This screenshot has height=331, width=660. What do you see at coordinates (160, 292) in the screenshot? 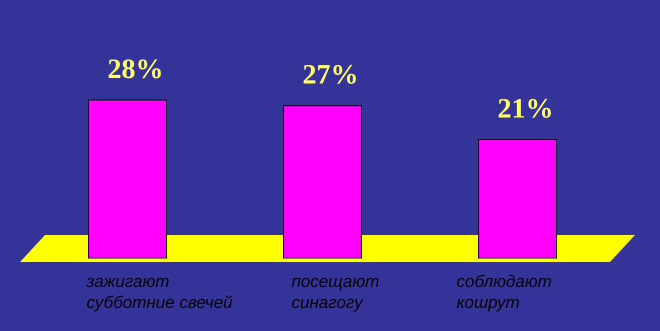
I see `x-tick-label: зажигают субботние свечей` at bounding box center [160, 292].